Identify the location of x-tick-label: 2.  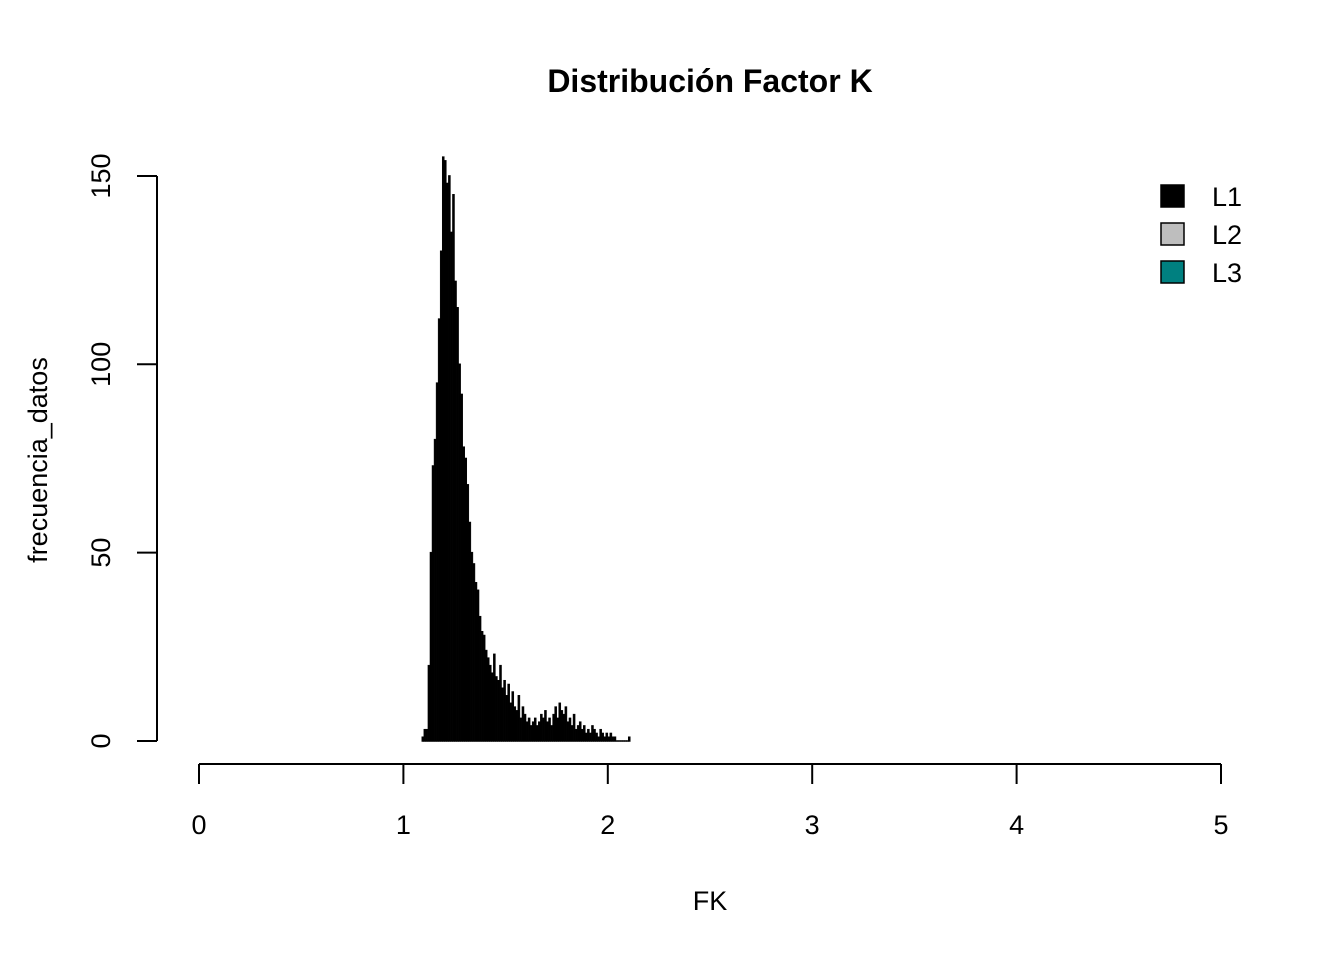
(607, 825).